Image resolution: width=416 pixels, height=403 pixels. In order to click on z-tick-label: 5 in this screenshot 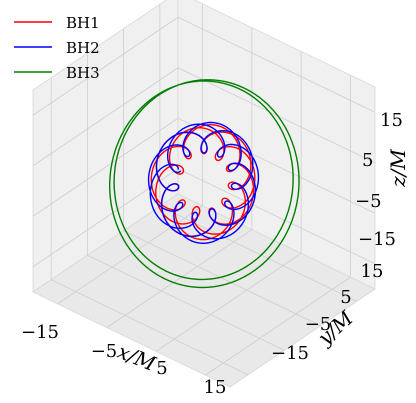, I will do `click(367, 160)`.